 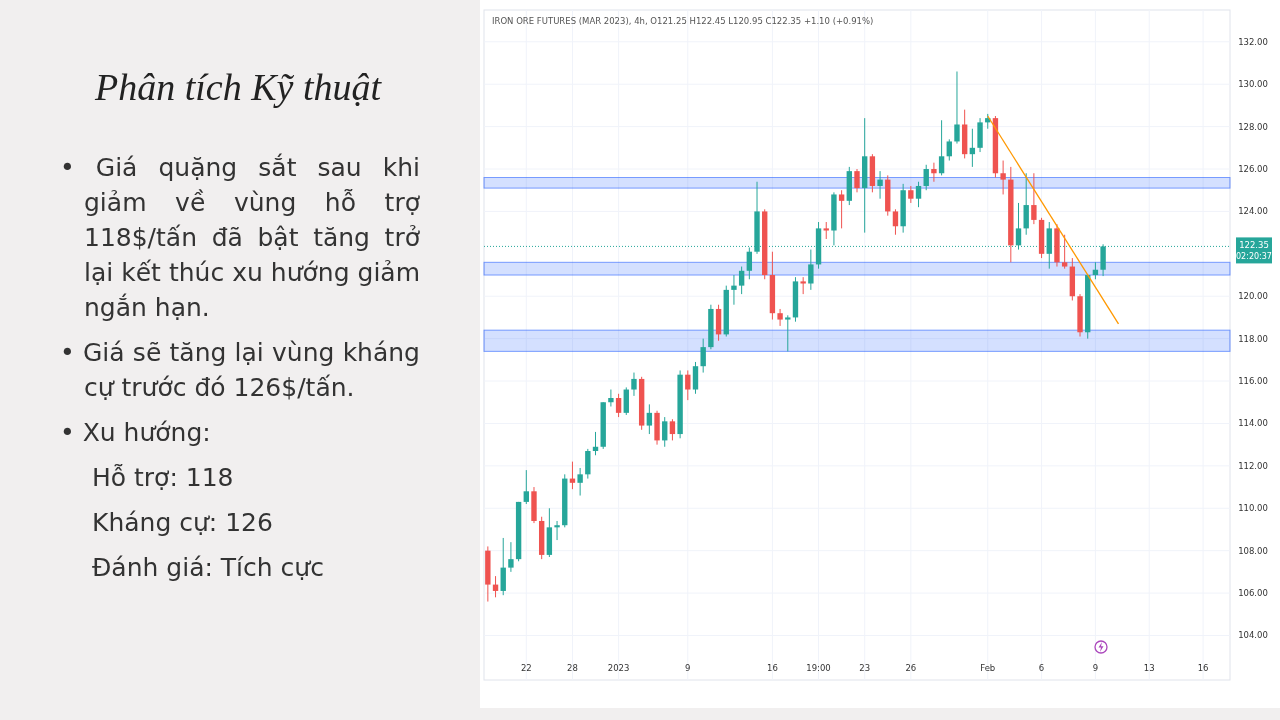 What do you see at coordinates (1253, 550) in the screenshot?
I see `y-tick-label: 108.00` at bounding box center [1253, 550].